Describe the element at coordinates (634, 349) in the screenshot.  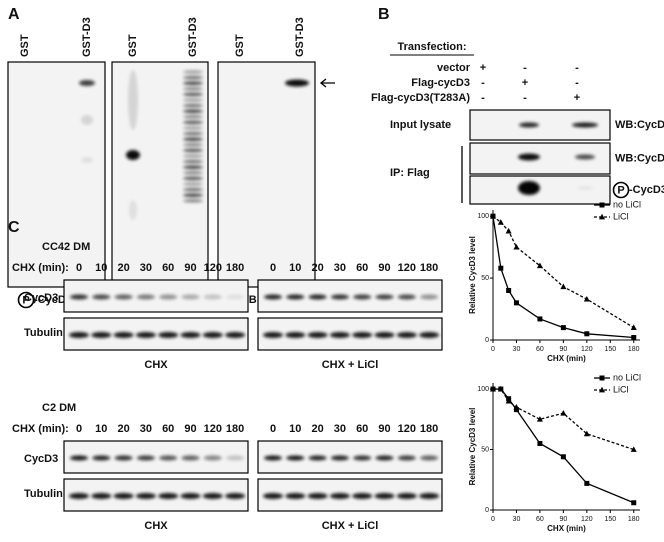
I see `x-tick-label: 180` at that location.